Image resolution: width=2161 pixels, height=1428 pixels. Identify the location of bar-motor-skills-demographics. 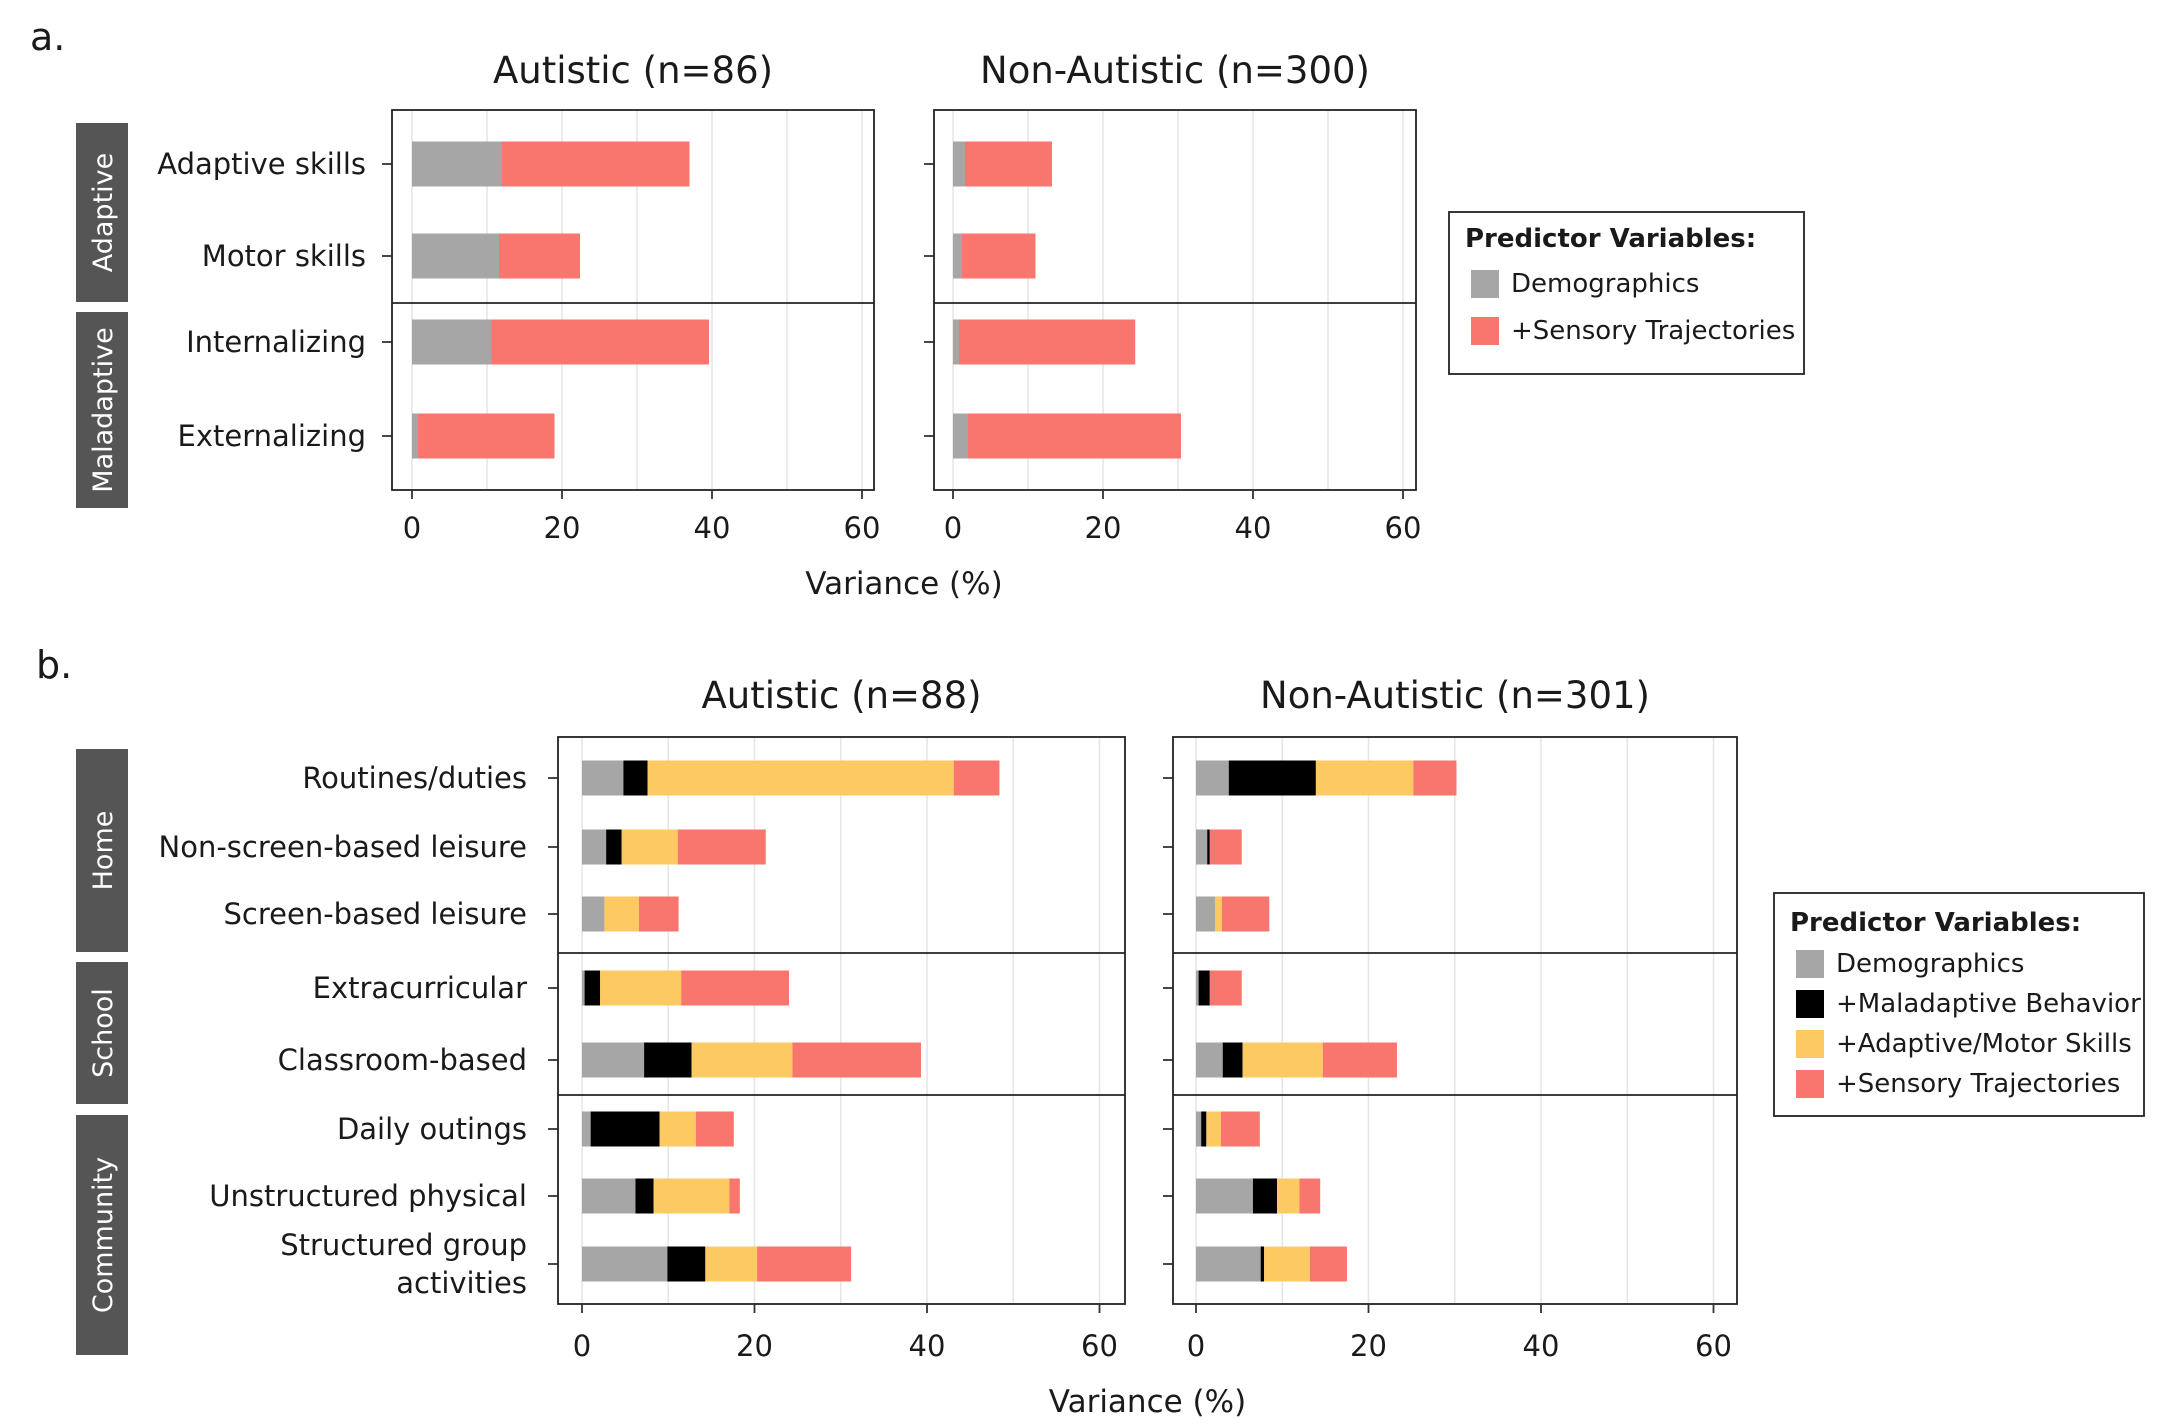
(455, 256).